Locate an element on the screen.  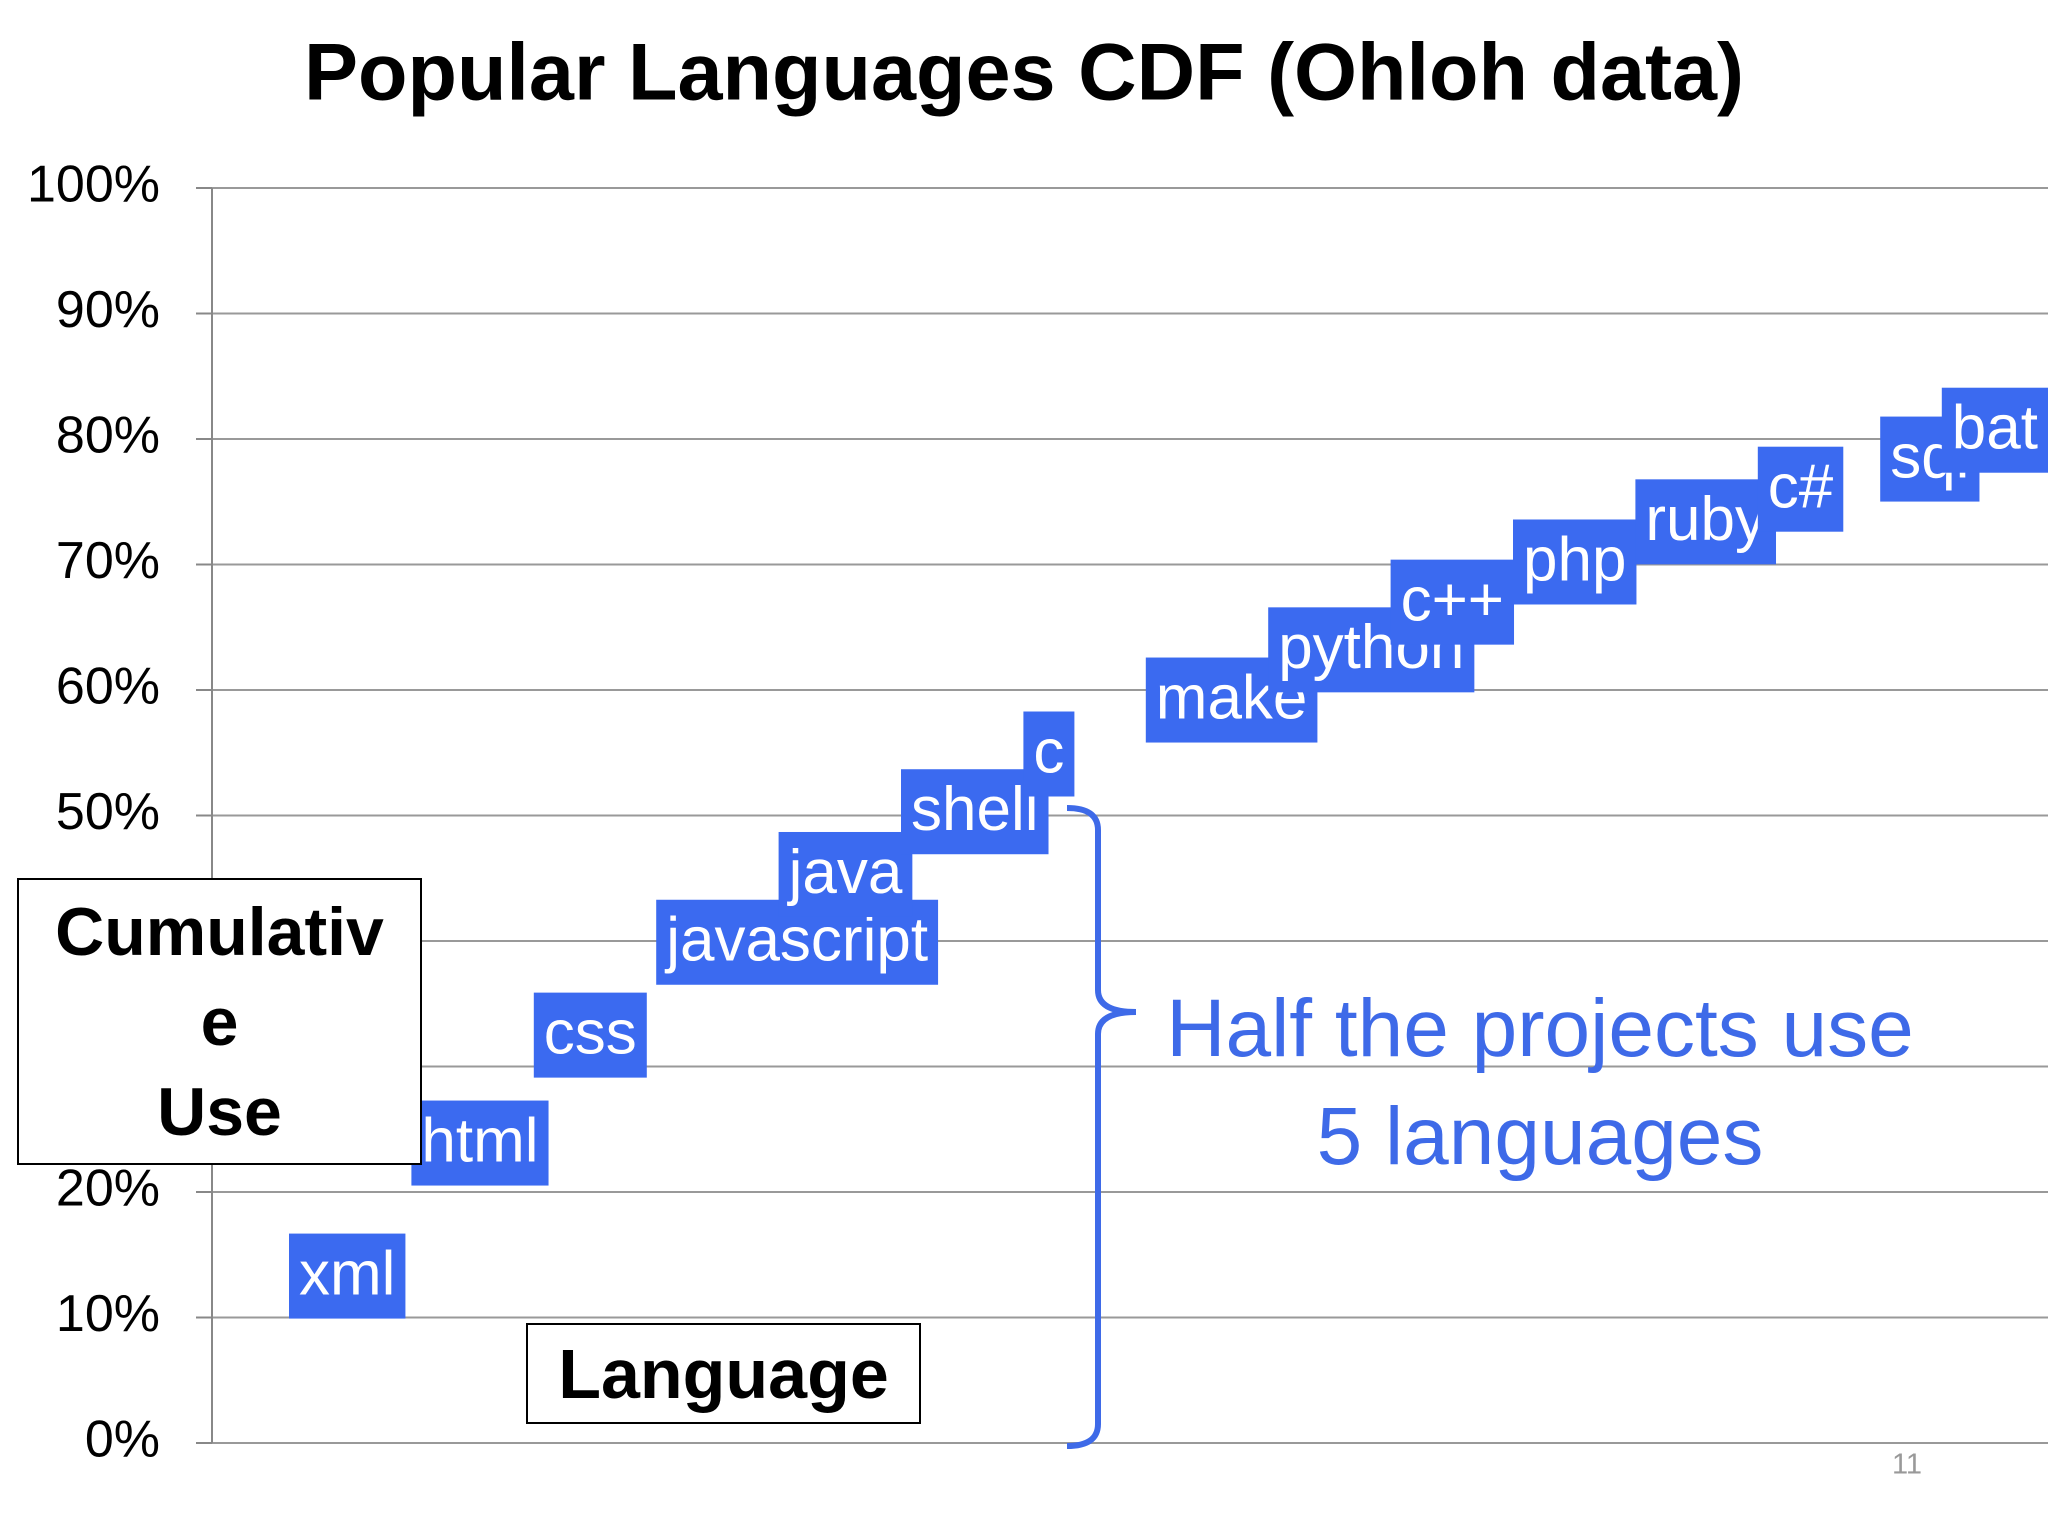
brace is located at coordinates (1101, 1127).